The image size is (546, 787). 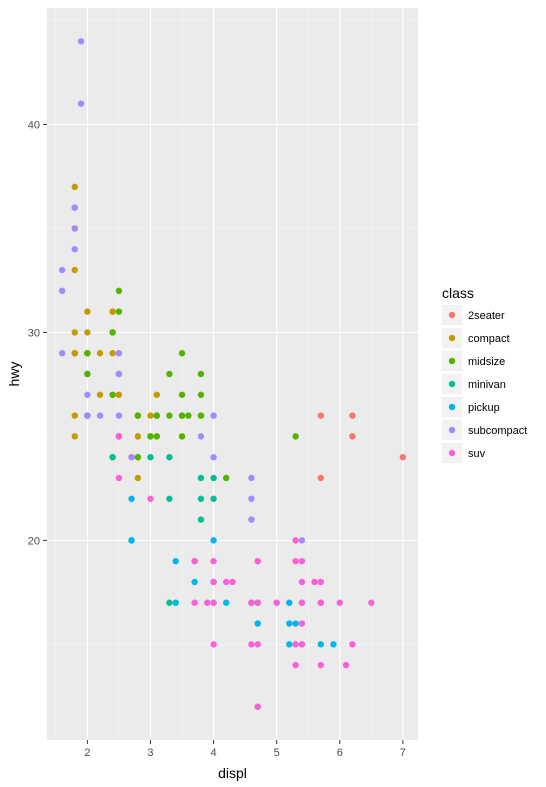 I want to click on x-axis-ticks: 2 3 4 5 6 7, so click(x=245, y=749).